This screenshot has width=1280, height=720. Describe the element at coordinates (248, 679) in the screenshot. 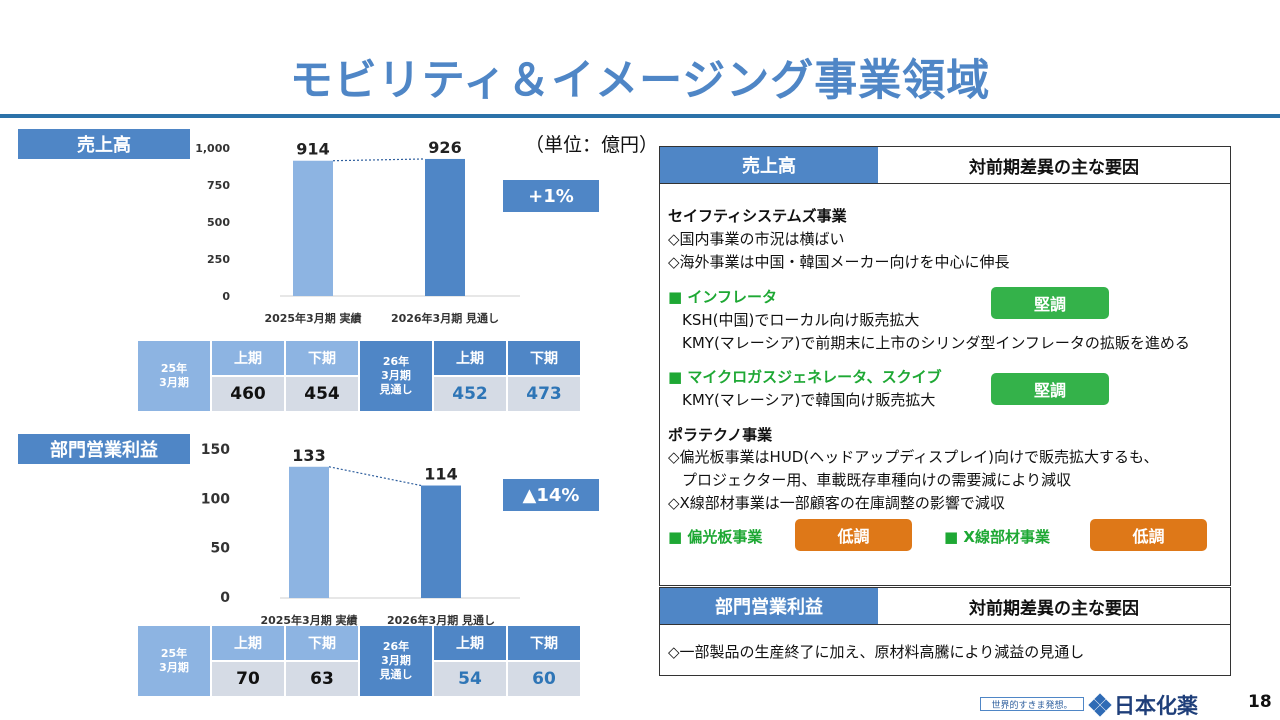

I see `fy25-h1-value: 70` at that location.